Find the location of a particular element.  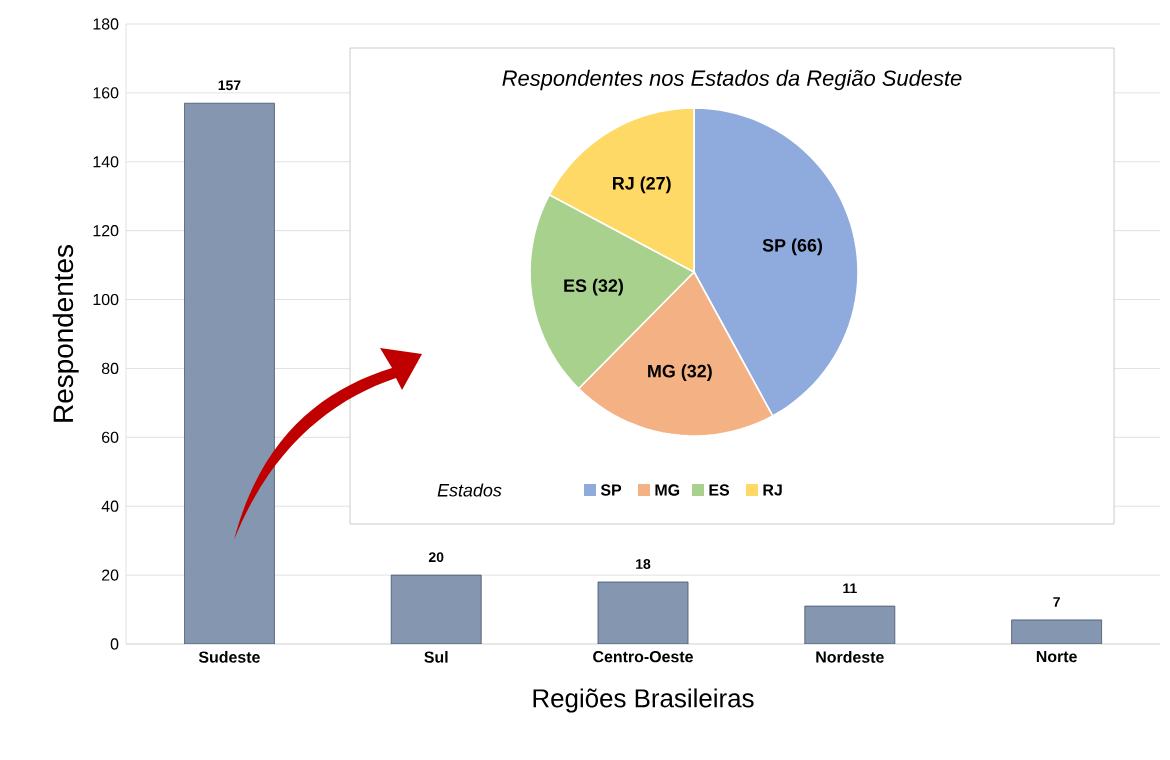

data-label: MG (32) is located at coordinates (680, 373).